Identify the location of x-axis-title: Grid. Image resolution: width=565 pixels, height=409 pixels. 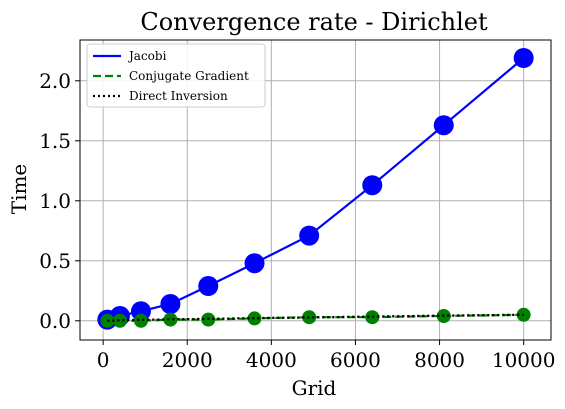
(314, 388).